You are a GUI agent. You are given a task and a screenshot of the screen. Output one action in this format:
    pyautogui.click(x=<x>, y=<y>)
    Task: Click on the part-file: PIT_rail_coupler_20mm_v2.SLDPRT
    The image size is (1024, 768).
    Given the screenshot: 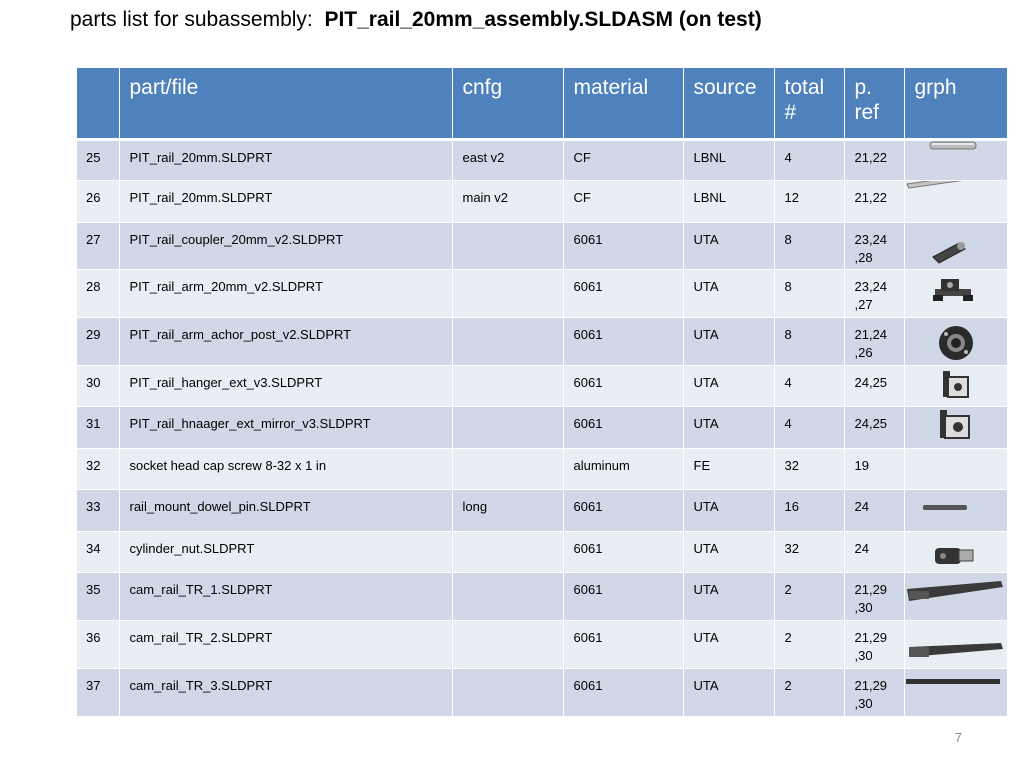 What is the action you would take?
    pyautogui.click(x=286, y=246)
    